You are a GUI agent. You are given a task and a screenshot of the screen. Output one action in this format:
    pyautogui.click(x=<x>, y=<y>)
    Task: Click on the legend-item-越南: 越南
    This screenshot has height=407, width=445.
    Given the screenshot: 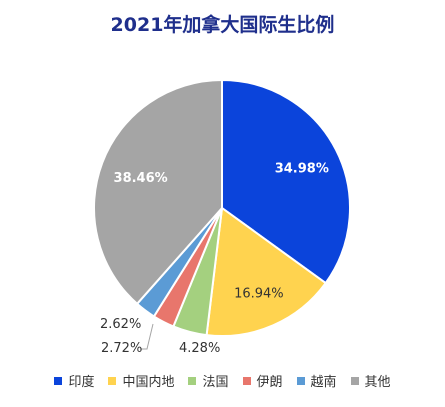 What is the action you would take?
    pyautogui.click(x=316, y=380)
    